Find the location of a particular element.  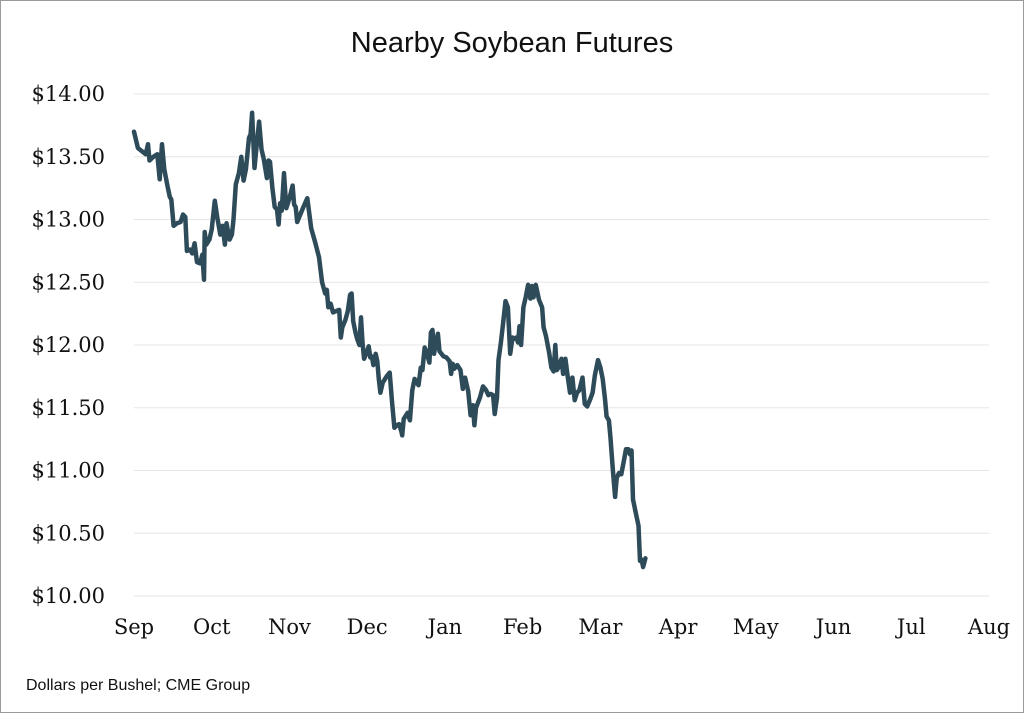

x-tick-label: Jun is located at coordinates (832, 627).